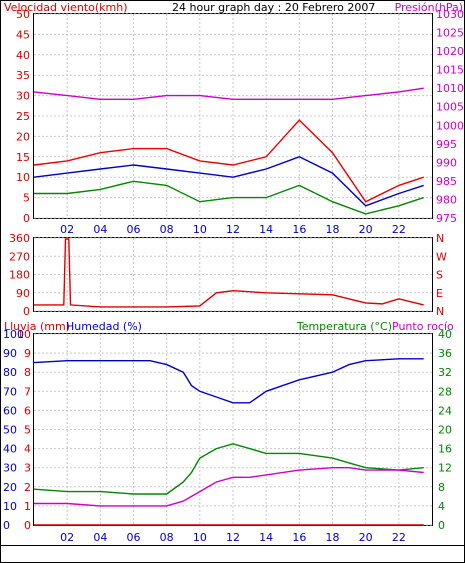  I want to click on pressure-tick: 1015, so click(450, 70).